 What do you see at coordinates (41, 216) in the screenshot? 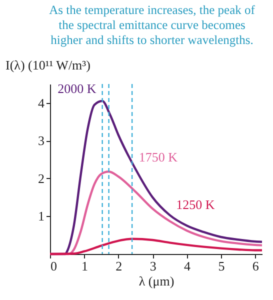
I see `y-tick-label: 1` at bounding box center [41, 216].